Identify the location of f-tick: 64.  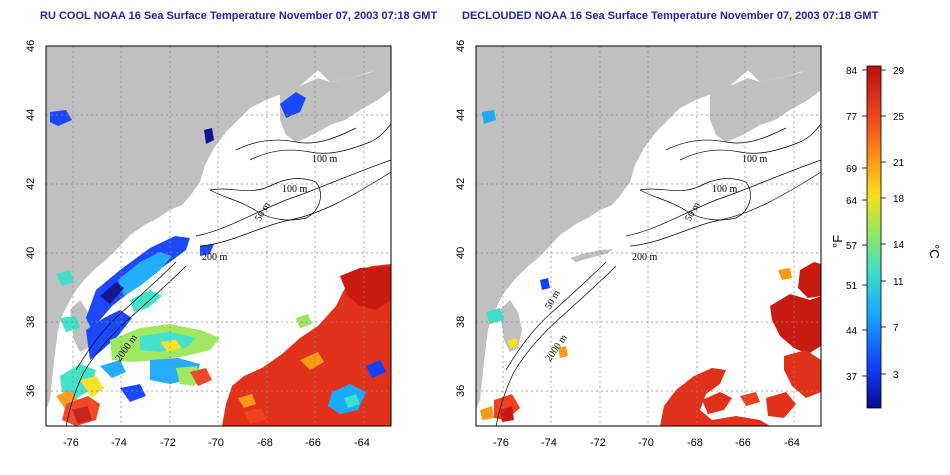
(852, 201).